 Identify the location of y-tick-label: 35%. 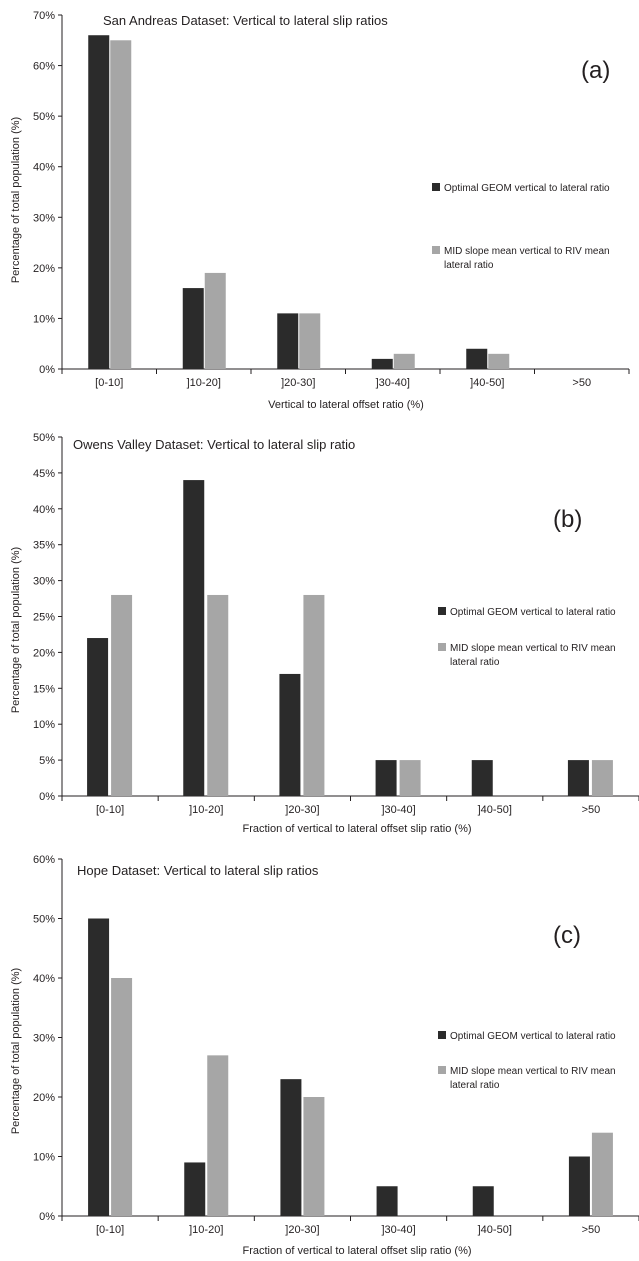
(44, 546).